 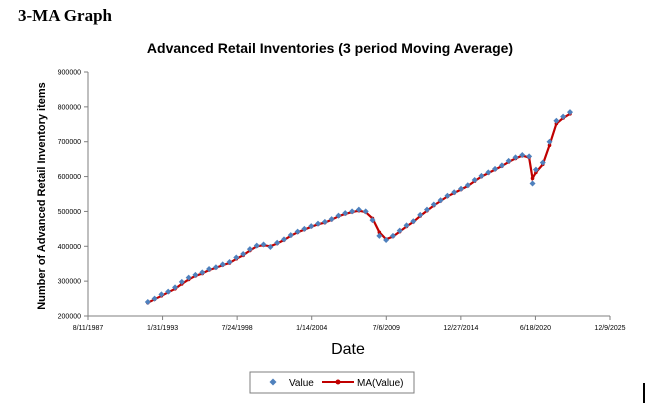 What do you see at coordinates (69, 282) in the screenshot?
I see `y-tick-label: 300000` at bounding box center [69, 282].